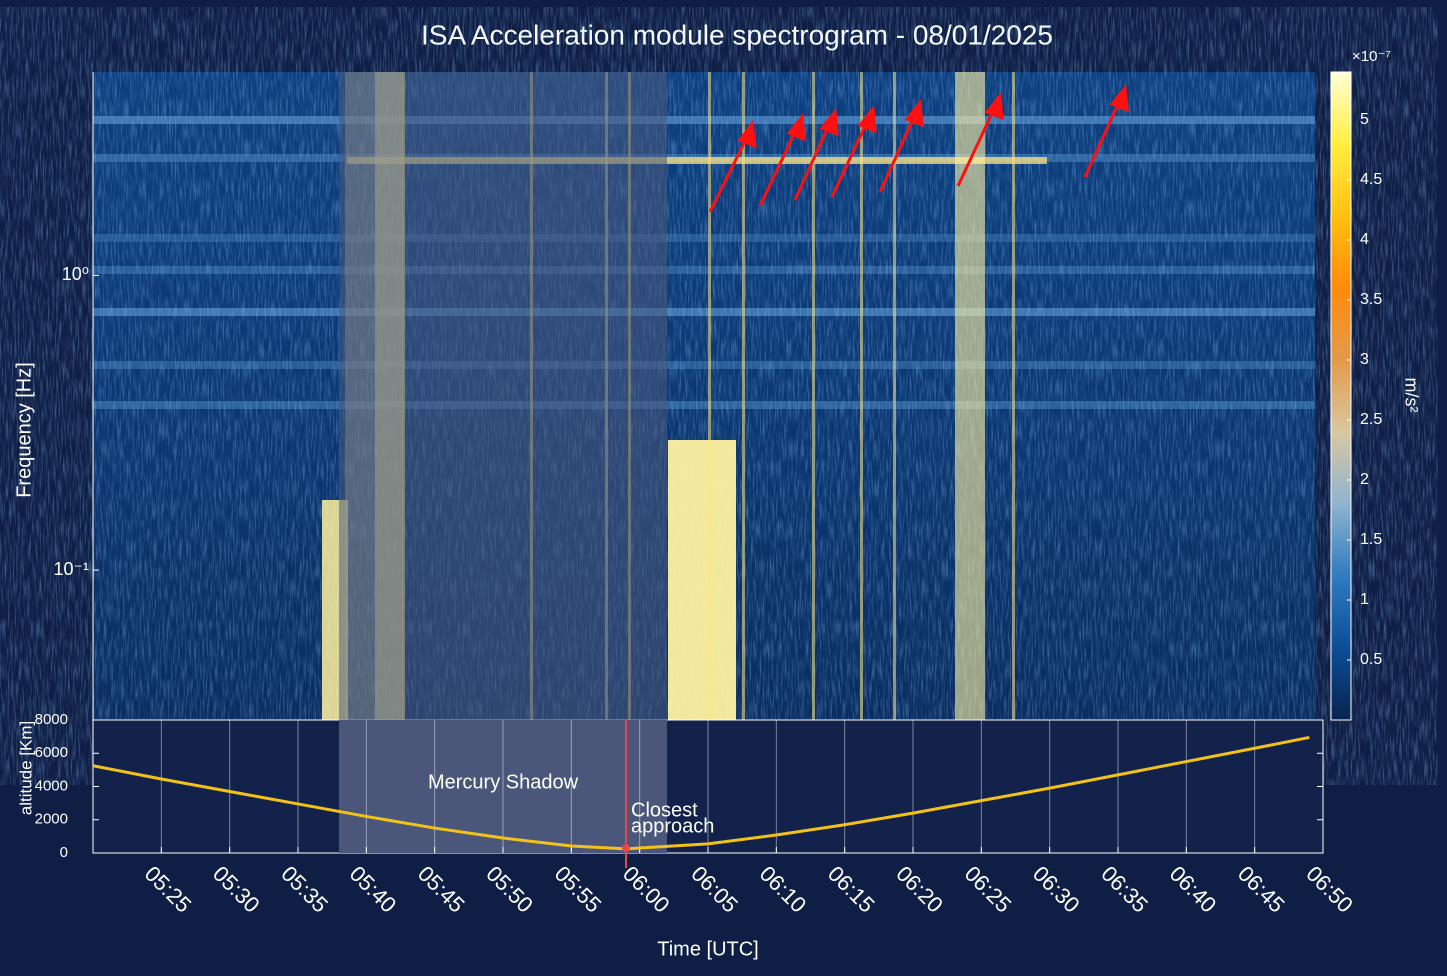  I want to click on x-tick-label: 06:50, so click(1329, 889).